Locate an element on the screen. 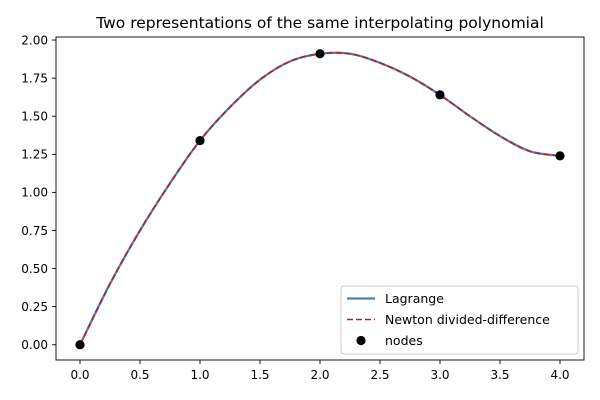 The width and height of the screenshot is (600, 400). y-axis: 0.00 0.25 0.50 0.75 1.00 1.25 1.50 1.75 2.00 is located at coordinates (38, 192).